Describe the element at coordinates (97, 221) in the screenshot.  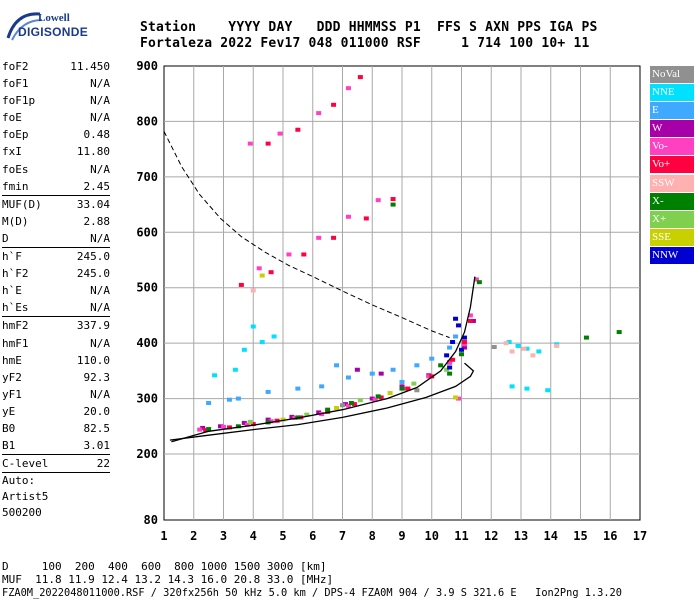
I see `param-value: 2.88` at that location.